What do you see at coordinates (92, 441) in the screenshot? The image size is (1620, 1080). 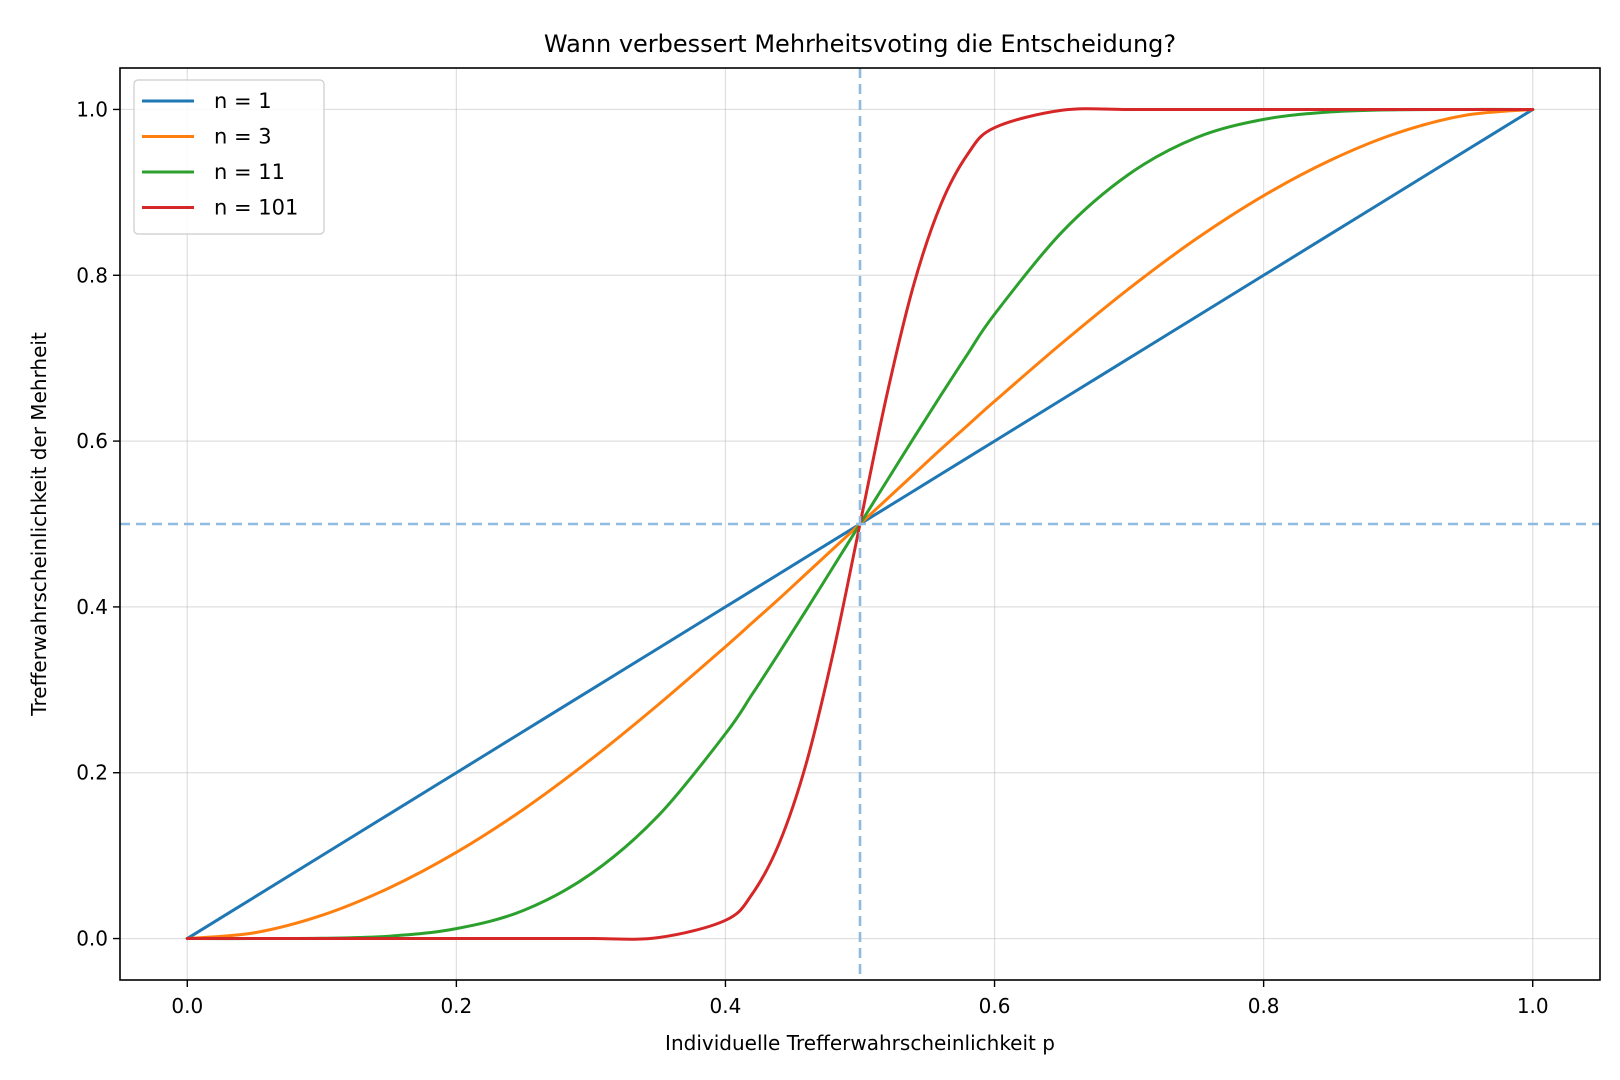 I see `y-tick-label: 0.6` at bounding box center [92, 441].